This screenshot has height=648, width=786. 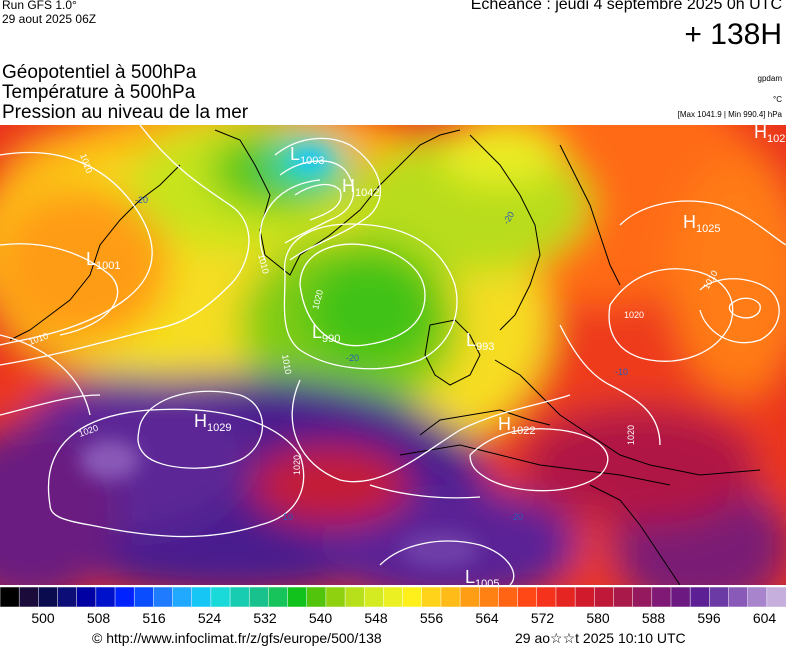 What do you see at coordinates (777, 99) in the screenshot?
I see `unit-celsius: °C` at bounding box center [777, 99].